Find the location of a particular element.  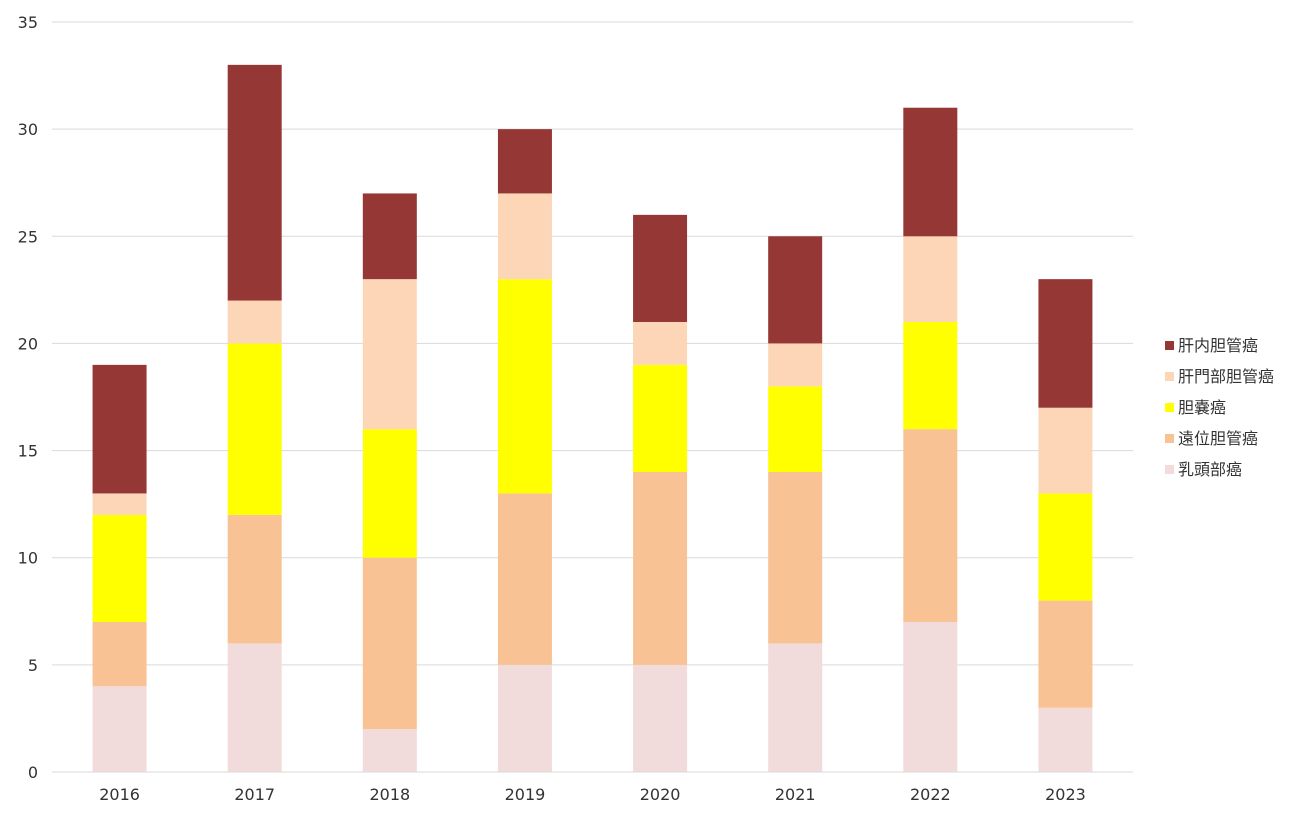

y-tick-label: 0 is located at coordinates (33, 772).